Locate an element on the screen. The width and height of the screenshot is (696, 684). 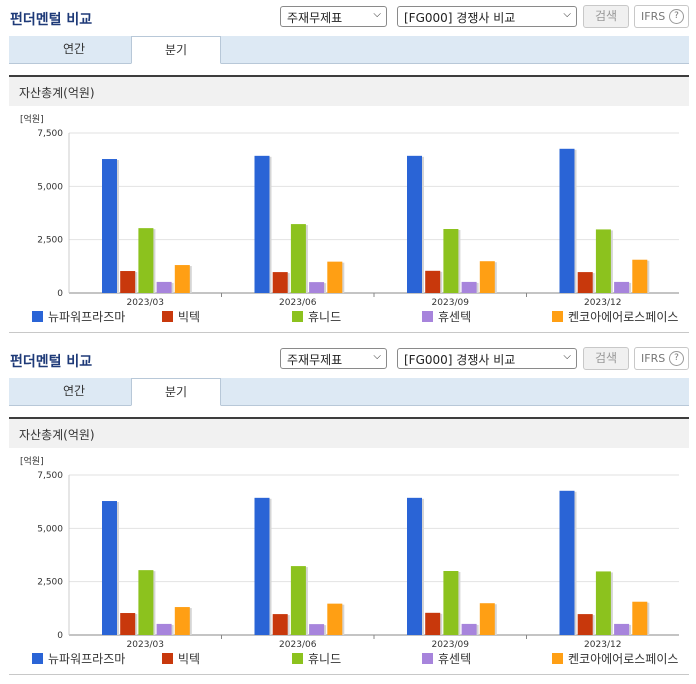
legend-label: 휴니드 is located at coordinates (325, 659).